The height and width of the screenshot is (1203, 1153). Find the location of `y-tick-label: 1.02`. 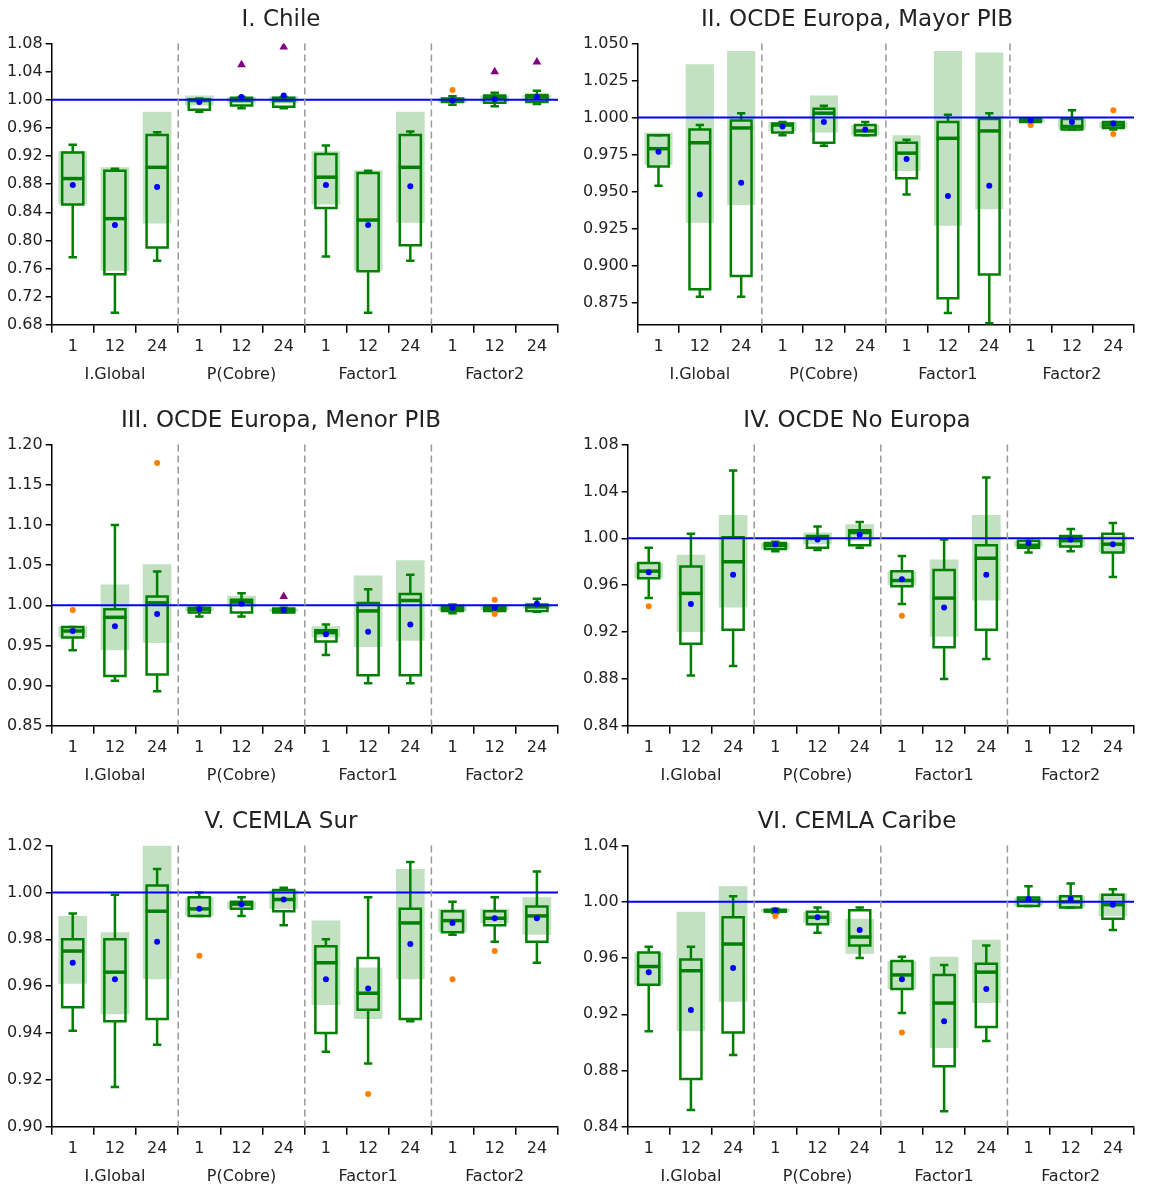

y-tick-label: 1.02 is located at coordinates (25, 844).